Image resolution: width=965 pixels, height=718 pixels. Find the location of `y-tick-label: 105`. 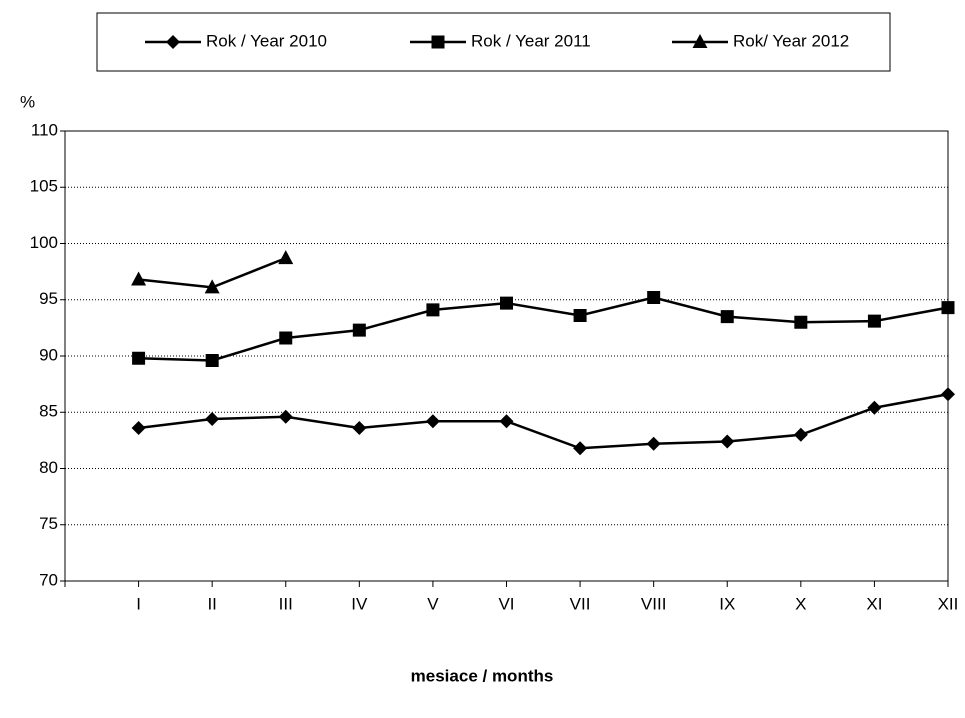

y-tick-label: 105 is located at coordinates (44, 186).